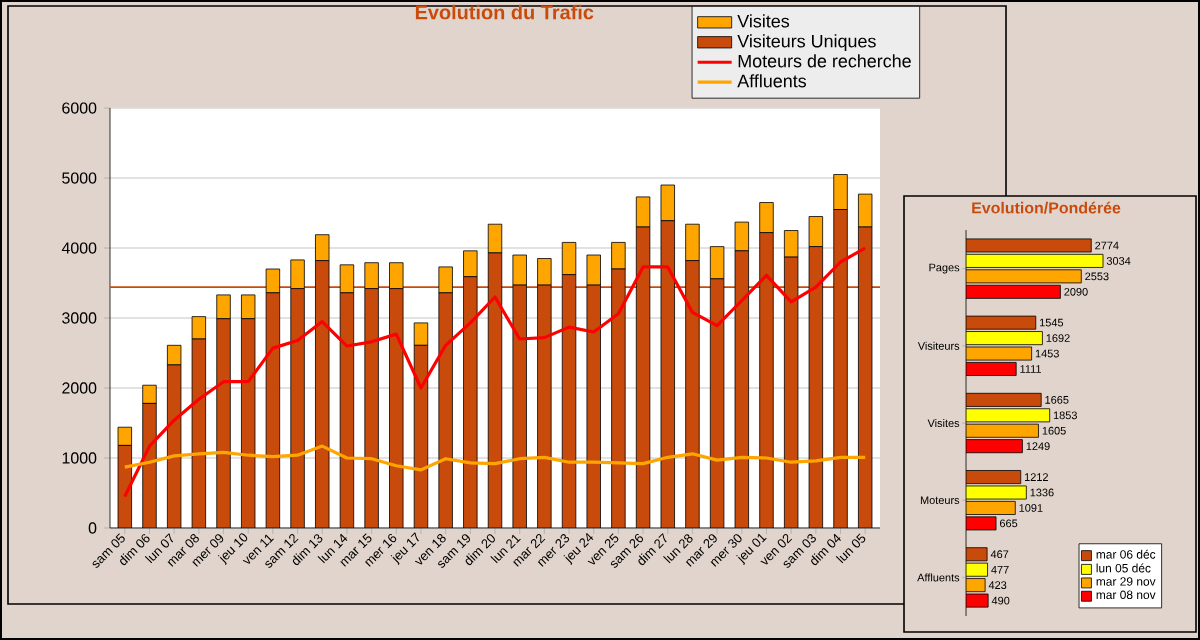 The width and height of the screenshot is (1200, 640). What do you see at coordinates (504, 12) in the screenshot?
I see `chart-title: Evolution du Trafic` at bounding box center [504, 12].